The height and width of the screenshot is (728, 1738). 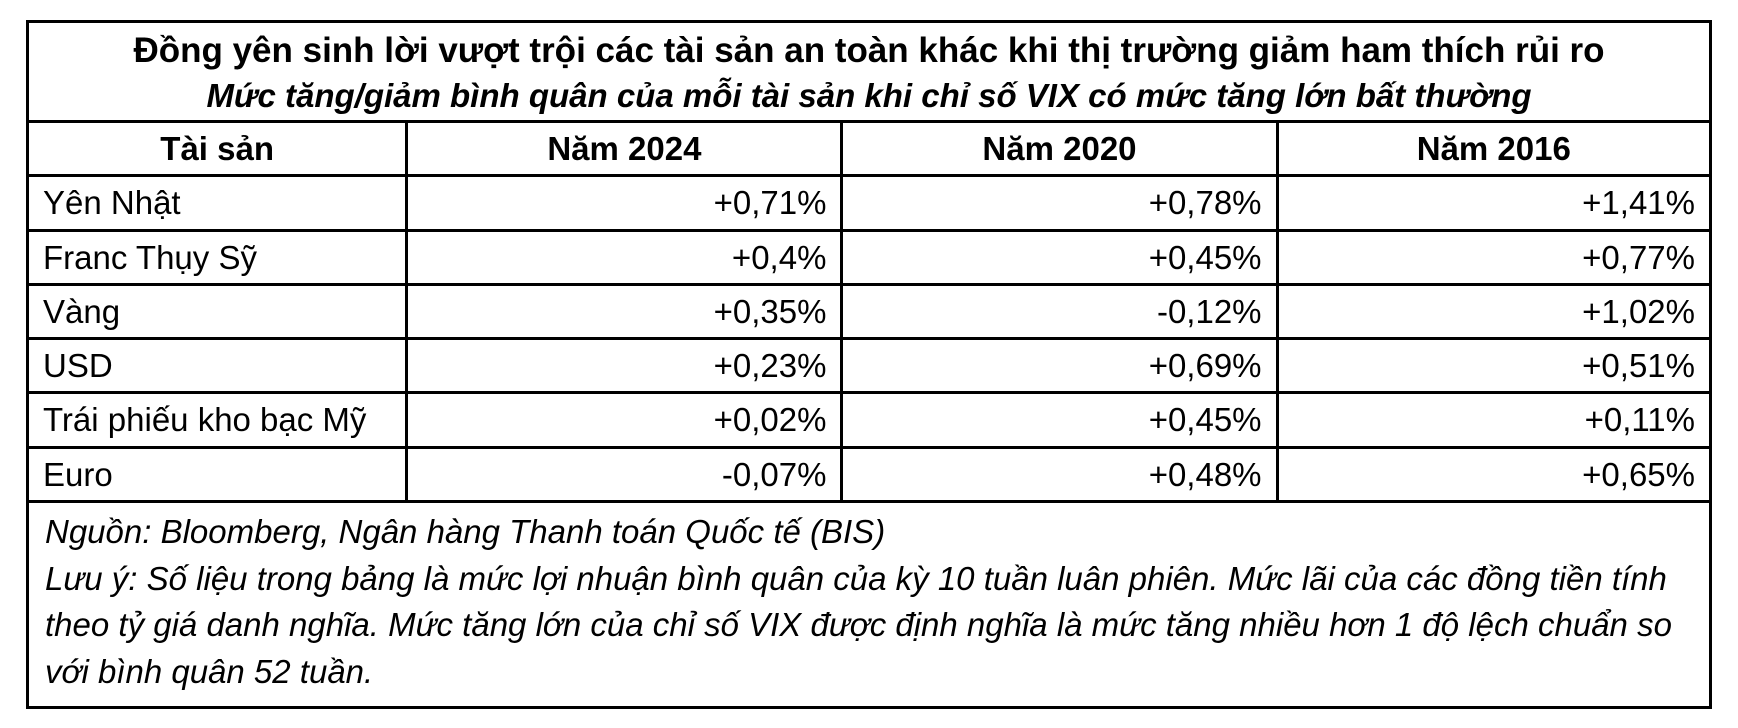 What do you see at coordinates (1057, 149) in the screenshot?
I see `header-year-2020: Năm 2020` at bounding box center [1057, 149].